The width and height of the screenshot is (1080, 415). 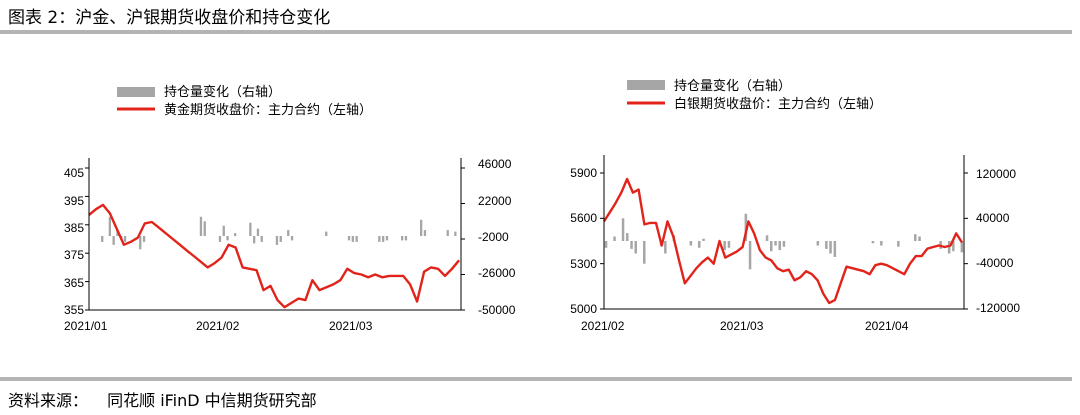 I want to click on gold-price-line, so click(x=274, y=256).